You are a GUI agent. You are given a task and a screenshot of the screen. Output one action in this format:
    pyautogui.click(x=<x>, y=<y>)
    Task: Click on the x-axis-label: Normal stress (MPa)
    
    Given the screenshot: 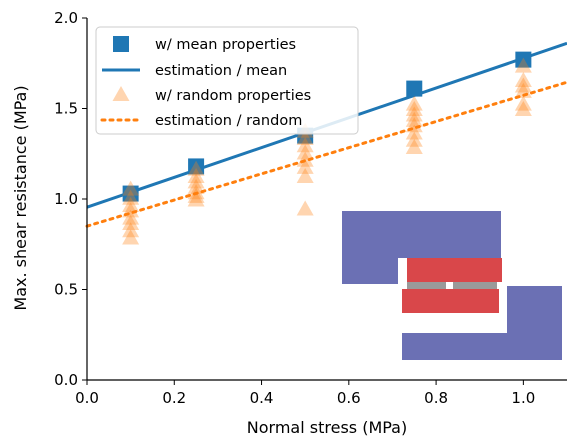 What is the action you would take?
    pyautogui.click(x=327, y=427)
    